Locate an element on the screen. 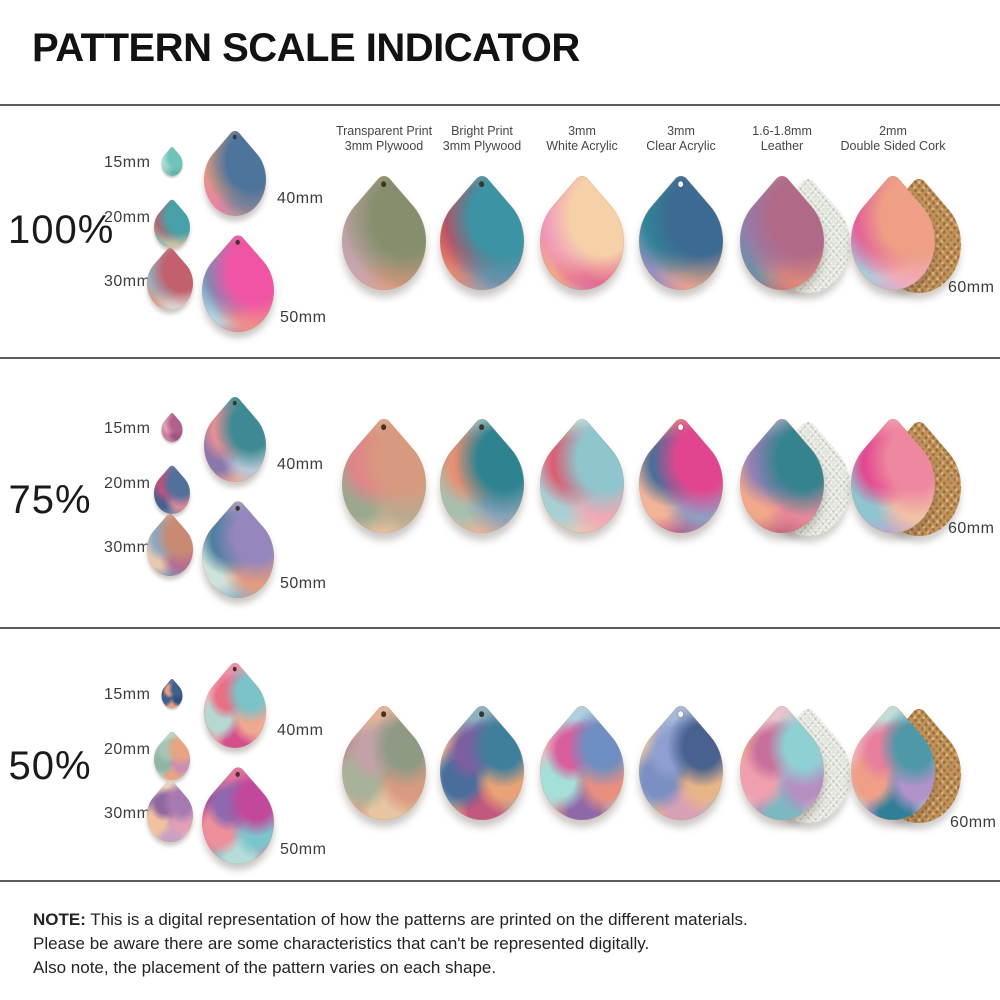  page-title: PATTERN SCALE INDICATOR is located at coordinates (306, 48).